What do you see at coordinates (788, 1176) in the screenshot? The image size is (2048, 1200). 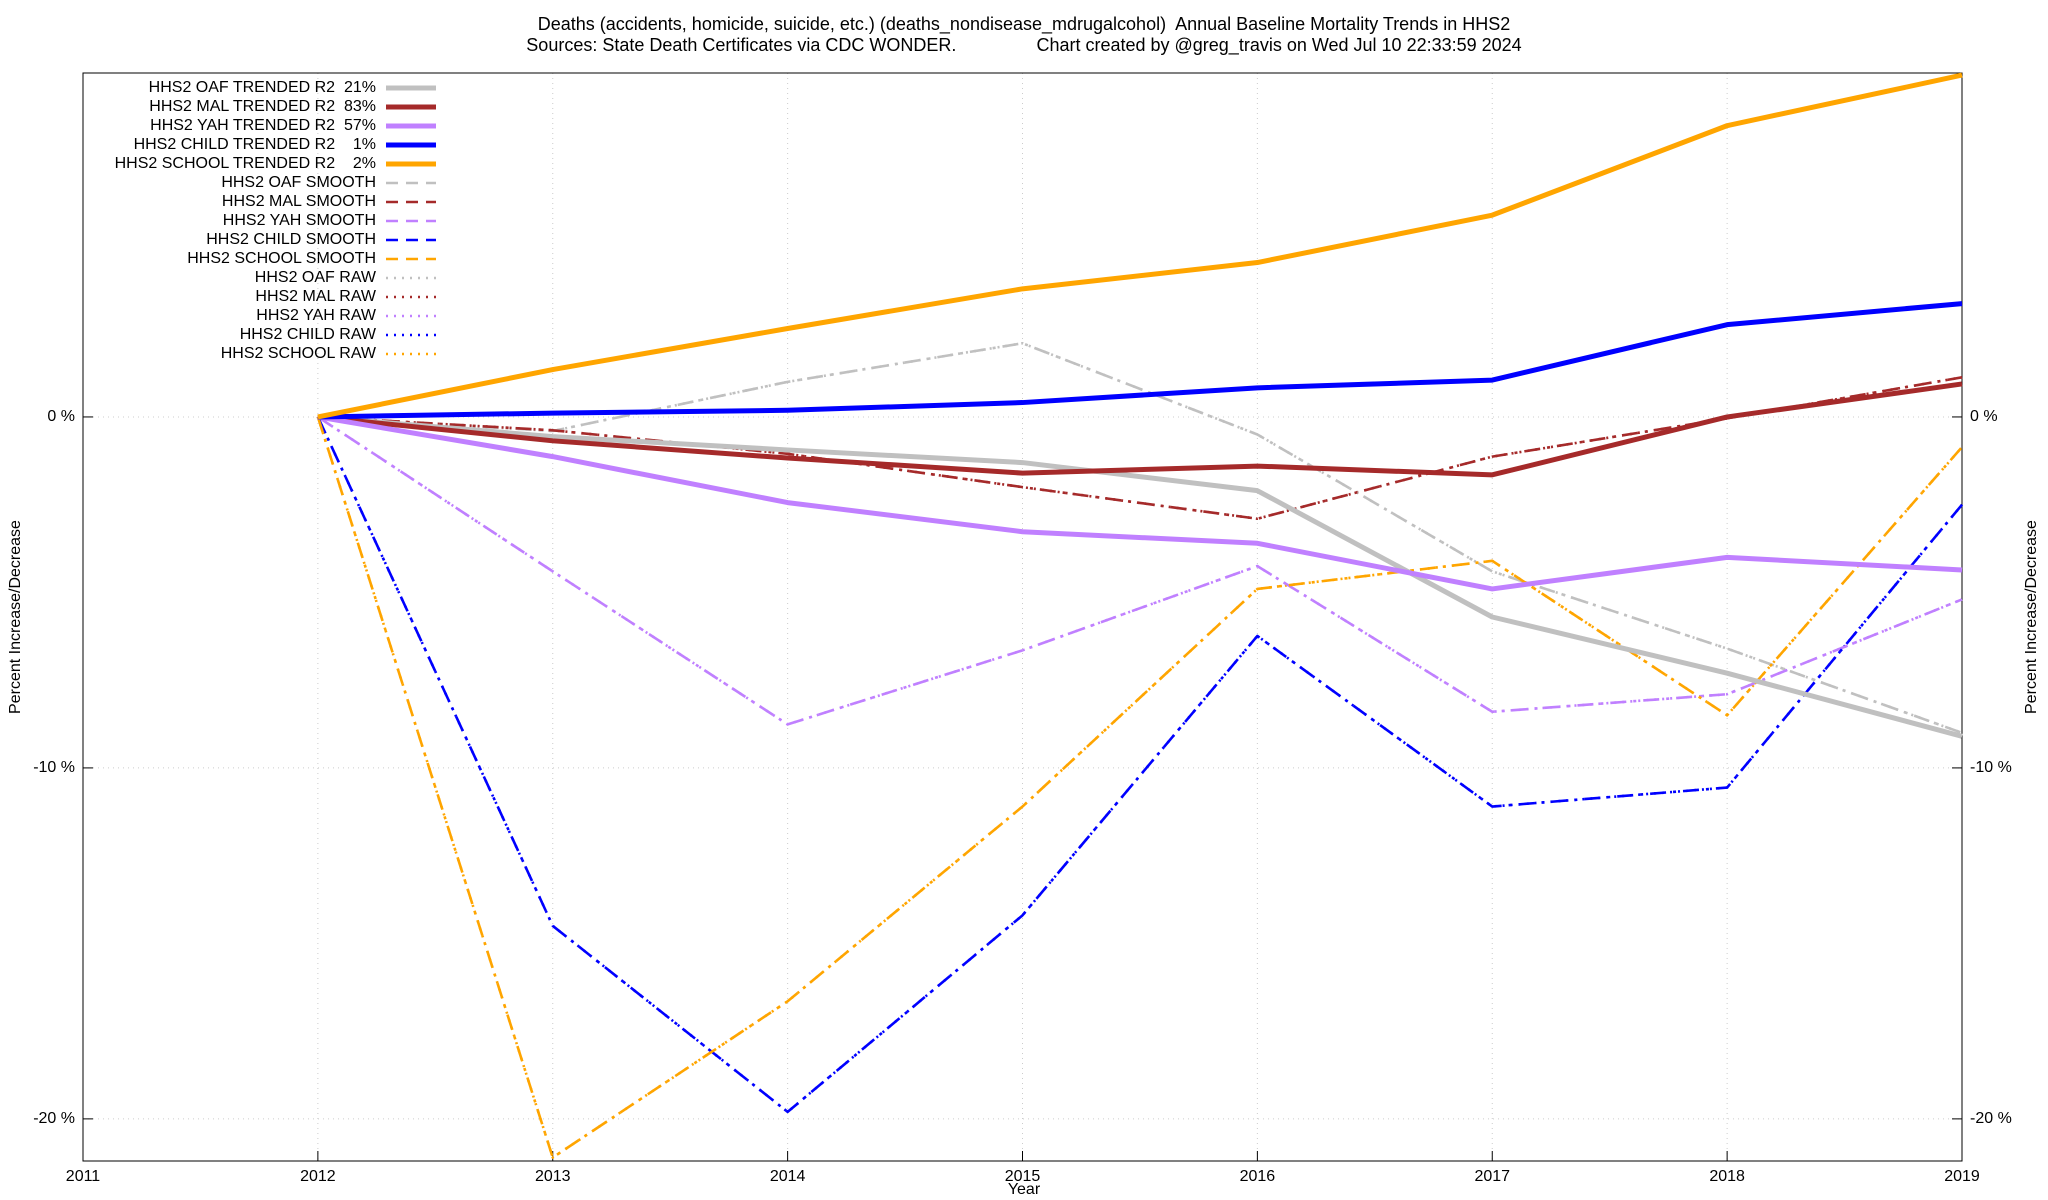 I see `x-tick-label: 2014` at bounding box center [788, 1176].